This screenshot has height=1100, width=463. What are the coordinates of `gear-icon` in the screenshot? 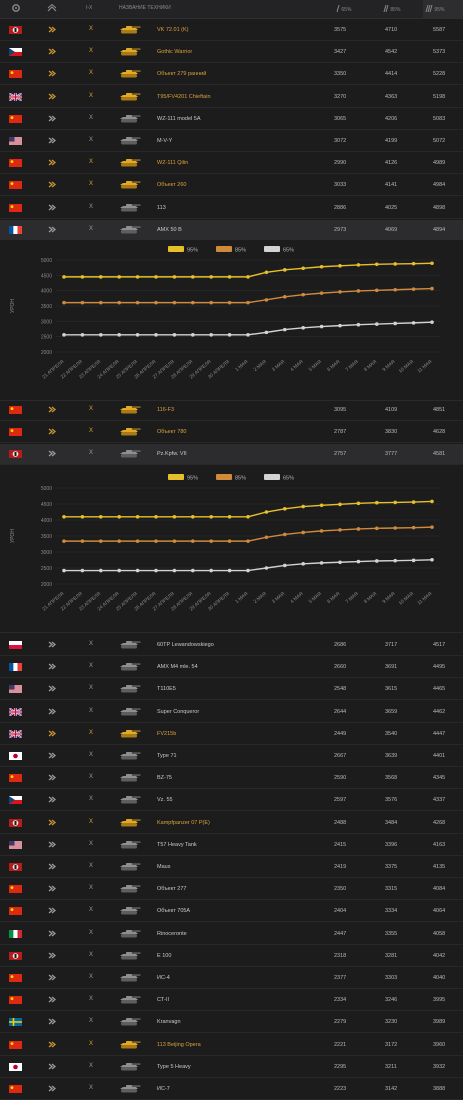 It's located at (16, 9).